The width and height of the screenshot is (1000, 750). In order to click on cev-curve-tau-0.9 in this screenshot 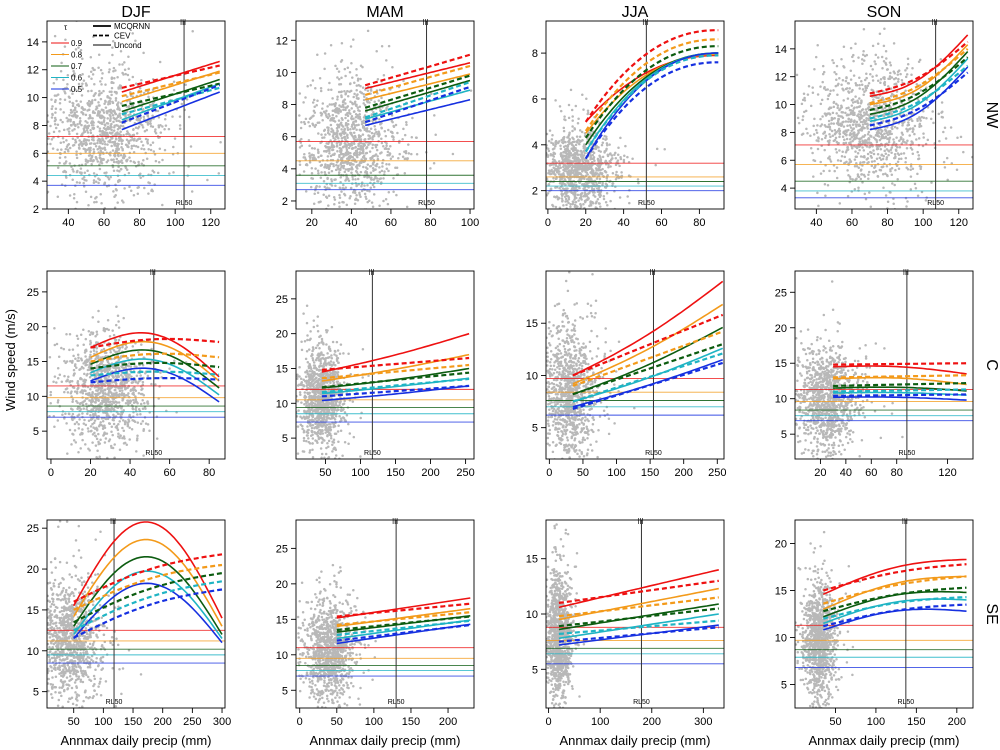, I will do `click(919, 68)`.